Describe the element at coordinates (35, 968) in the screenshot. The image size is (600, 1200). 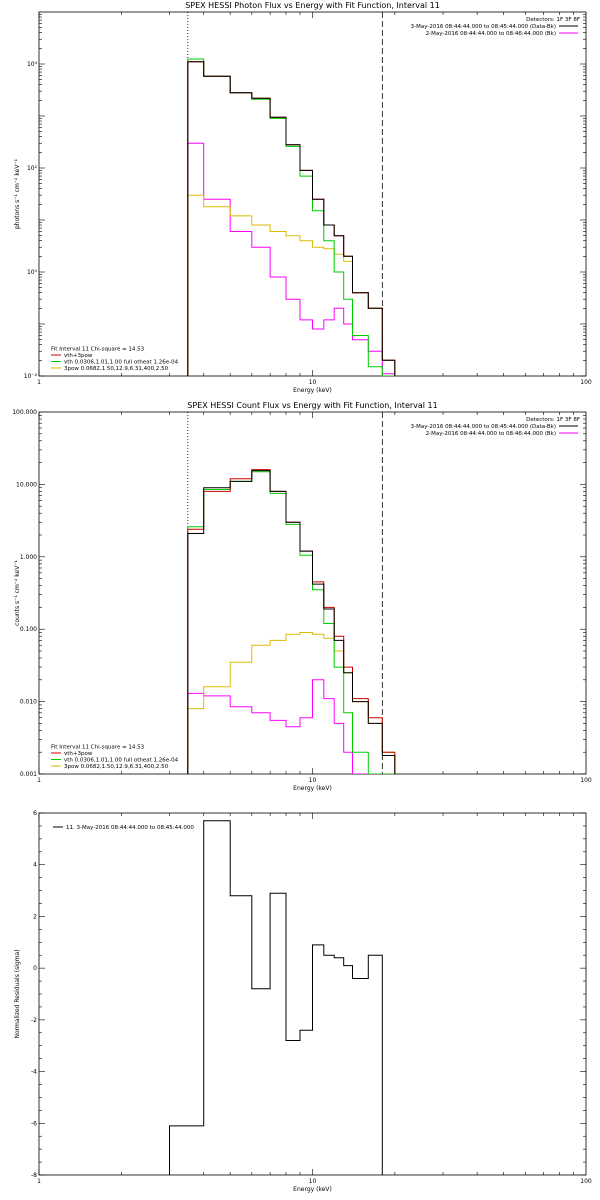
I see `y-tick-label: 0` at that location.